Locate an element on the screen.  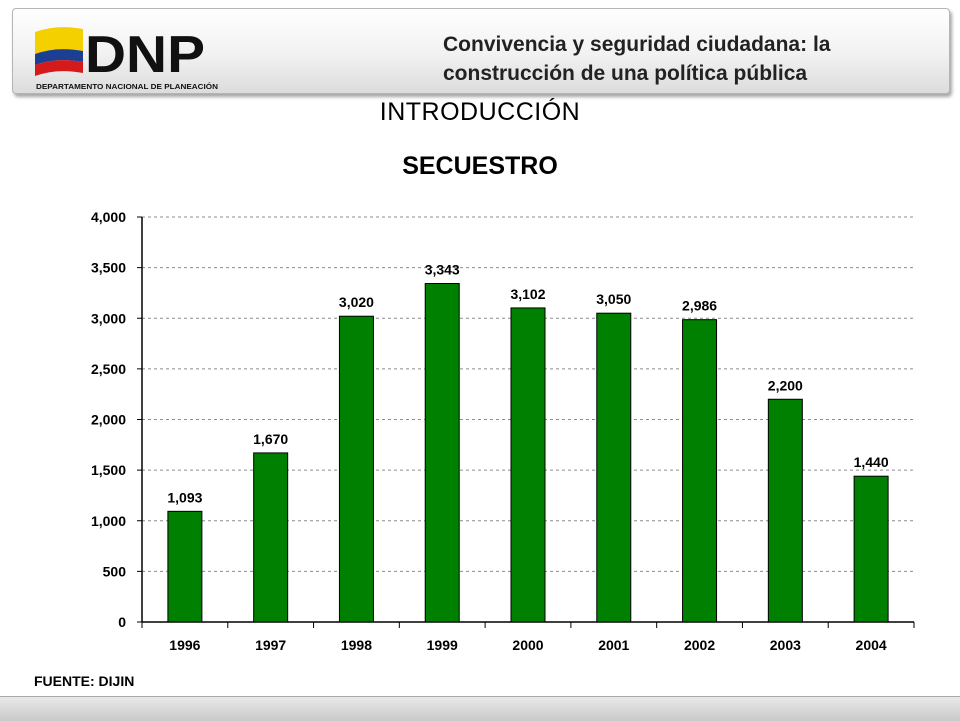
logo-subtitle: DEPARTAMENTO NACIONAL DE PLANEACIÓN is located at coordinates (127, 86).